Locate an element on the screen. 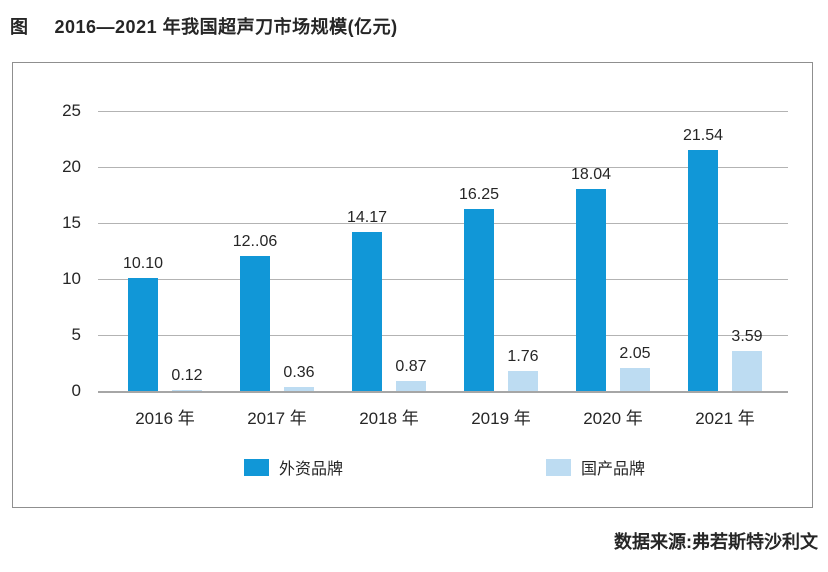  value-label-domestic-2016: 0.12 is located at coordinates (187, 375).